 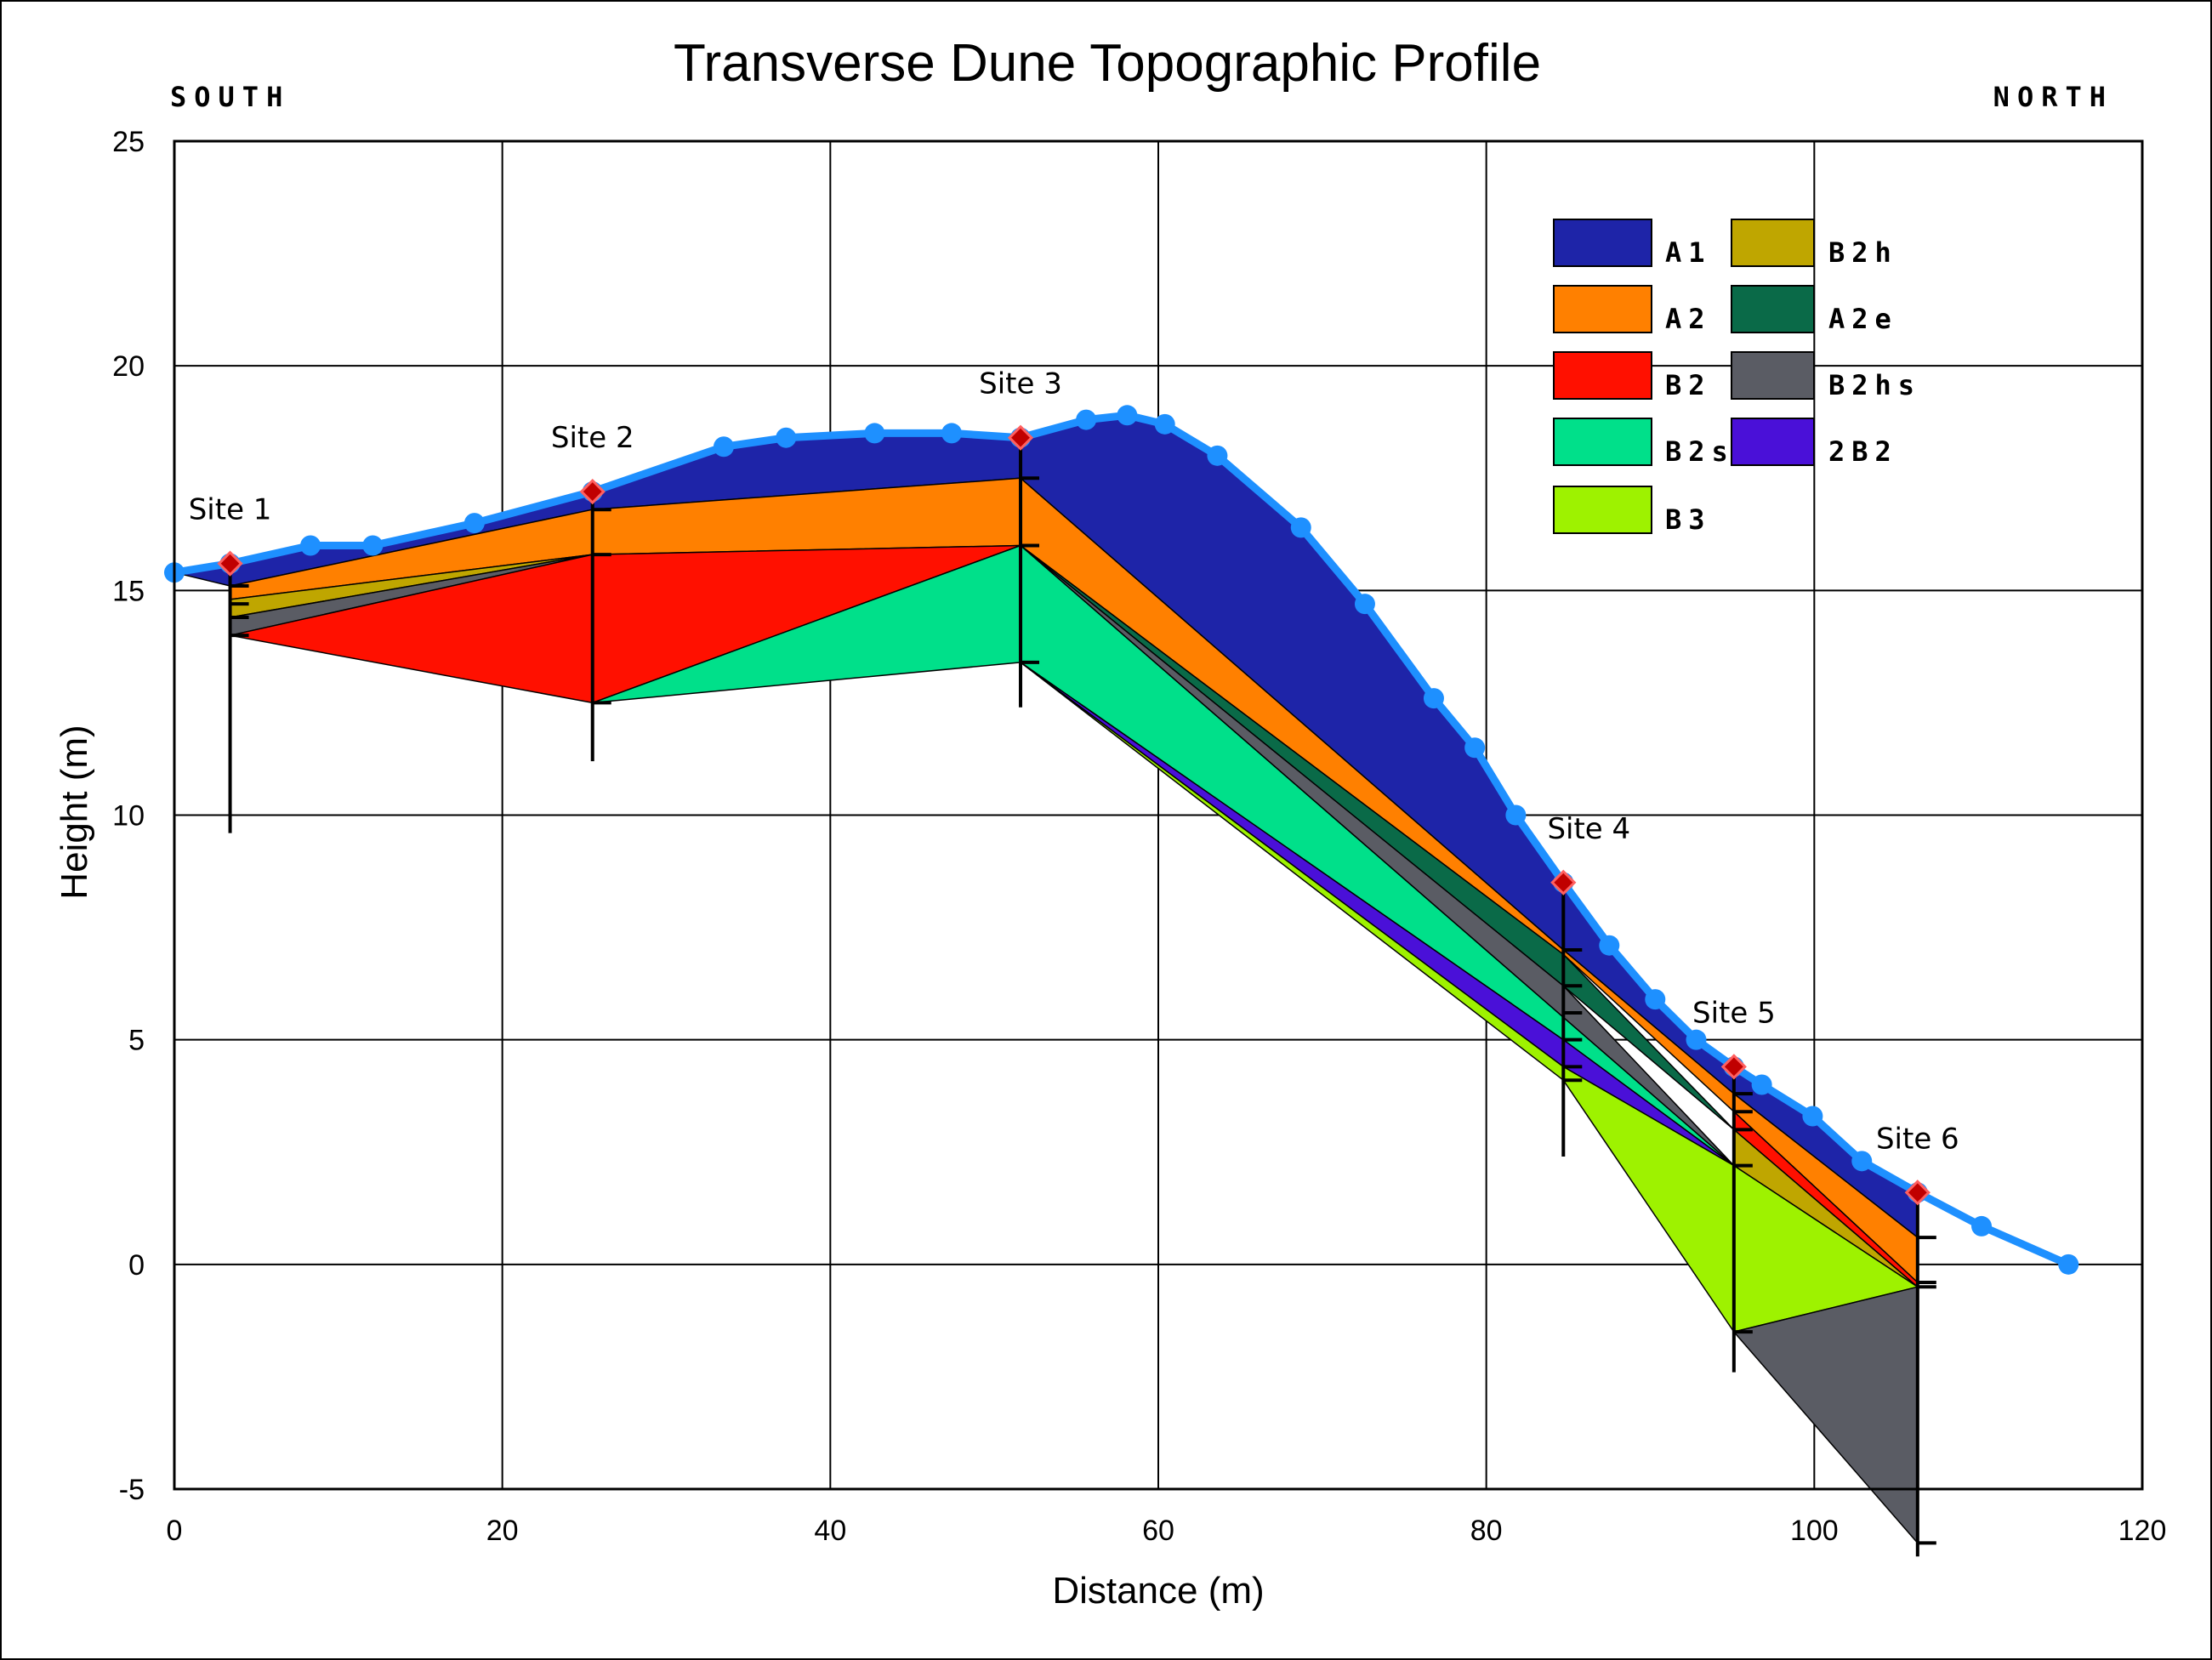 I want to click on legend-label-2b2: 2B2, so click(x=1863, y=451).